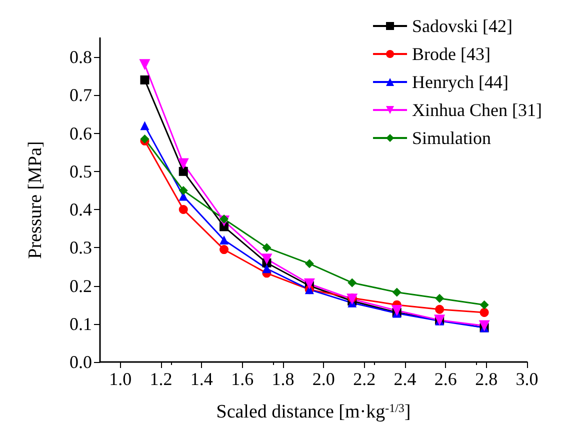 The width and height of the screenshot is (567, 430). Describe the element at coordinates (81, 362) in the screenshot. I see `y-tick-label: 0.0` at that location.